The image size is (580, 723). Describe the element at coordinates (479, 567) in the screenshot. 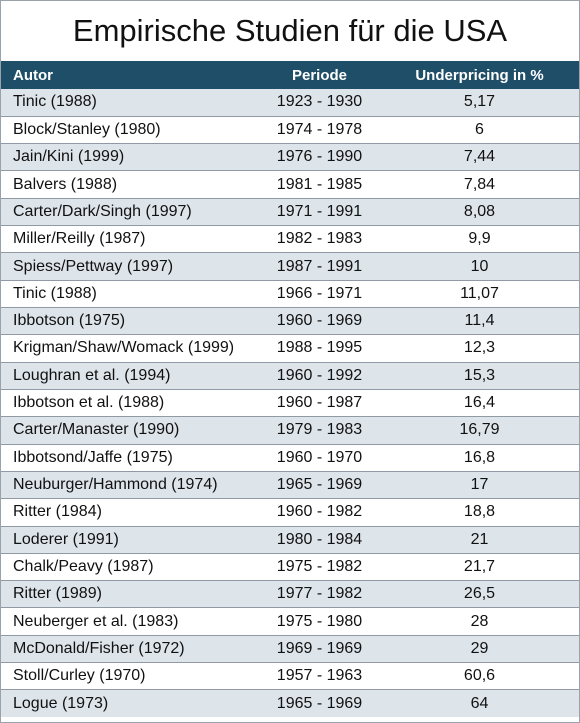

I see `underpricing-cell: 21,7` at that location.